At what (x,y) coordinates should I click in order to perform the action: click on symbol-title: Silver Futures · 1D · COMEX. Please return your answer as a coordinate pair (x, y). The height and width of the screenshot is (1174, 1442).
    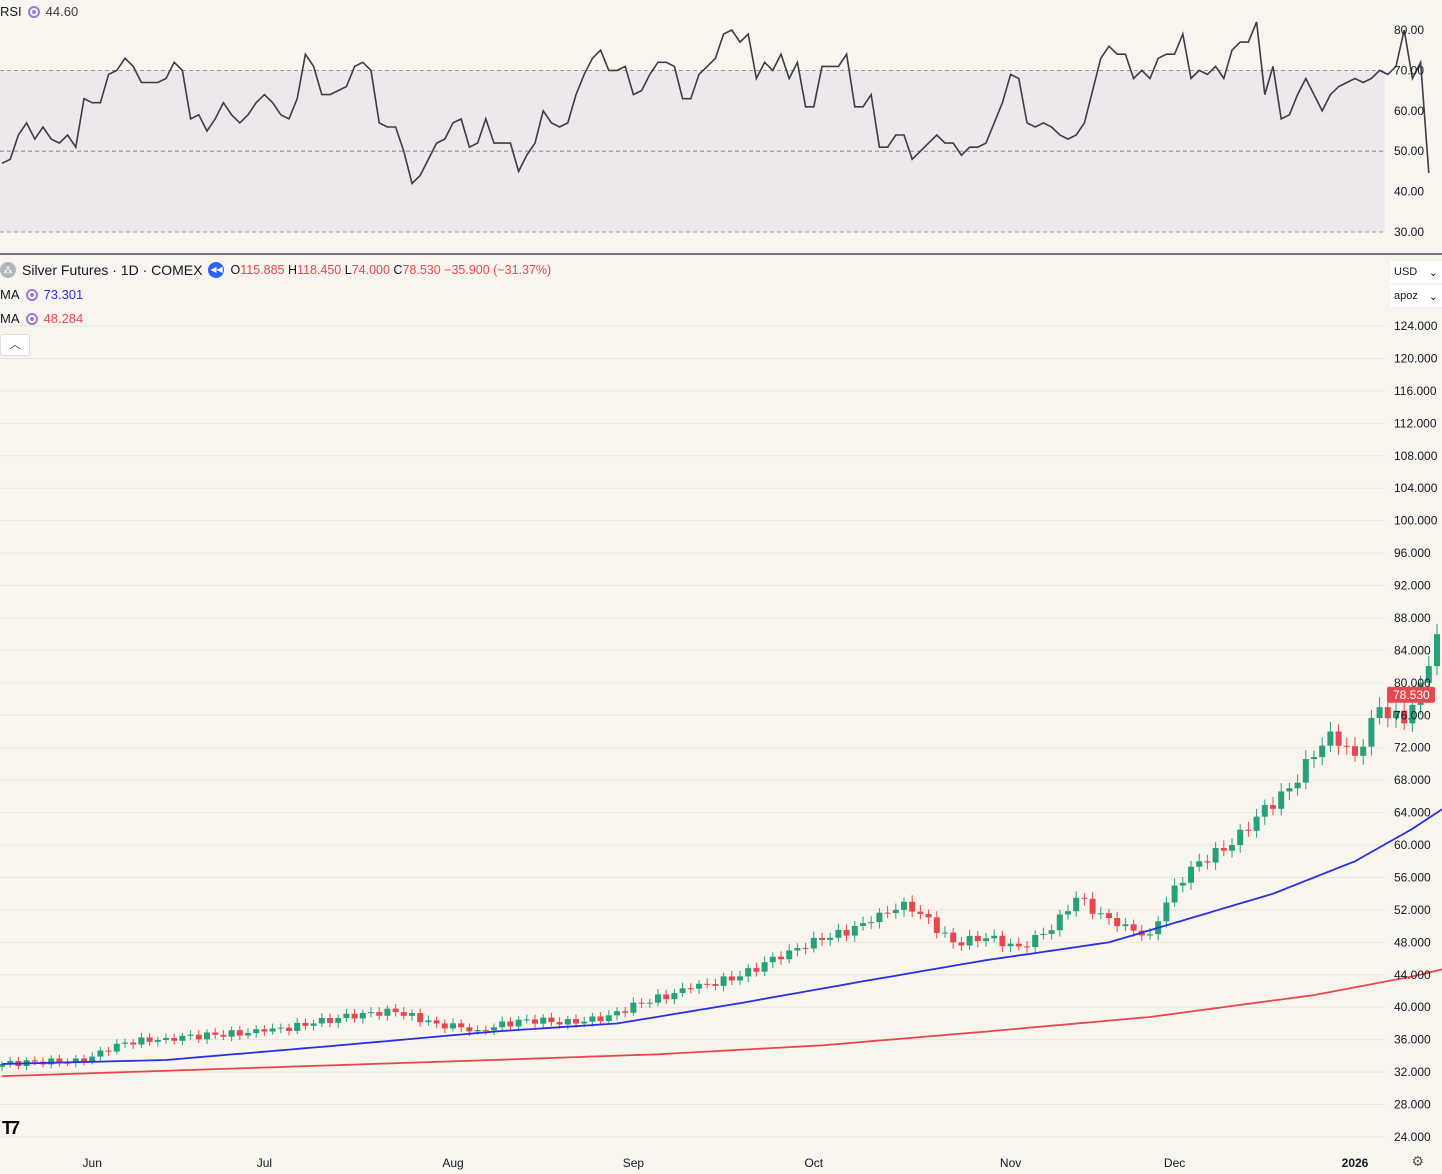
    Looking at the image, I should click on (112, 270).